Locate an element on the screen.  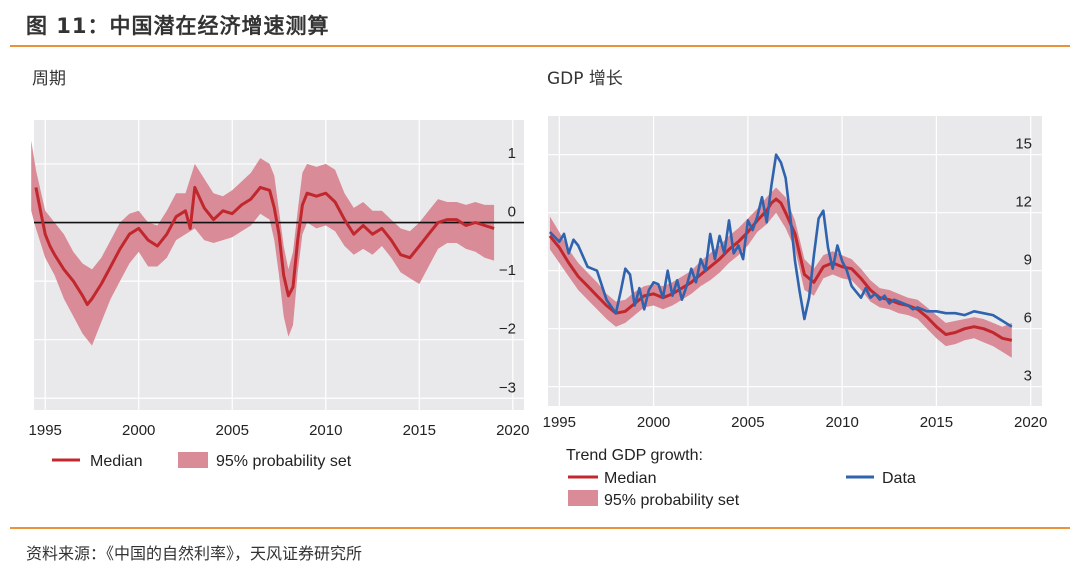
legend-data-label: Data is located at coordinates (899, 478).